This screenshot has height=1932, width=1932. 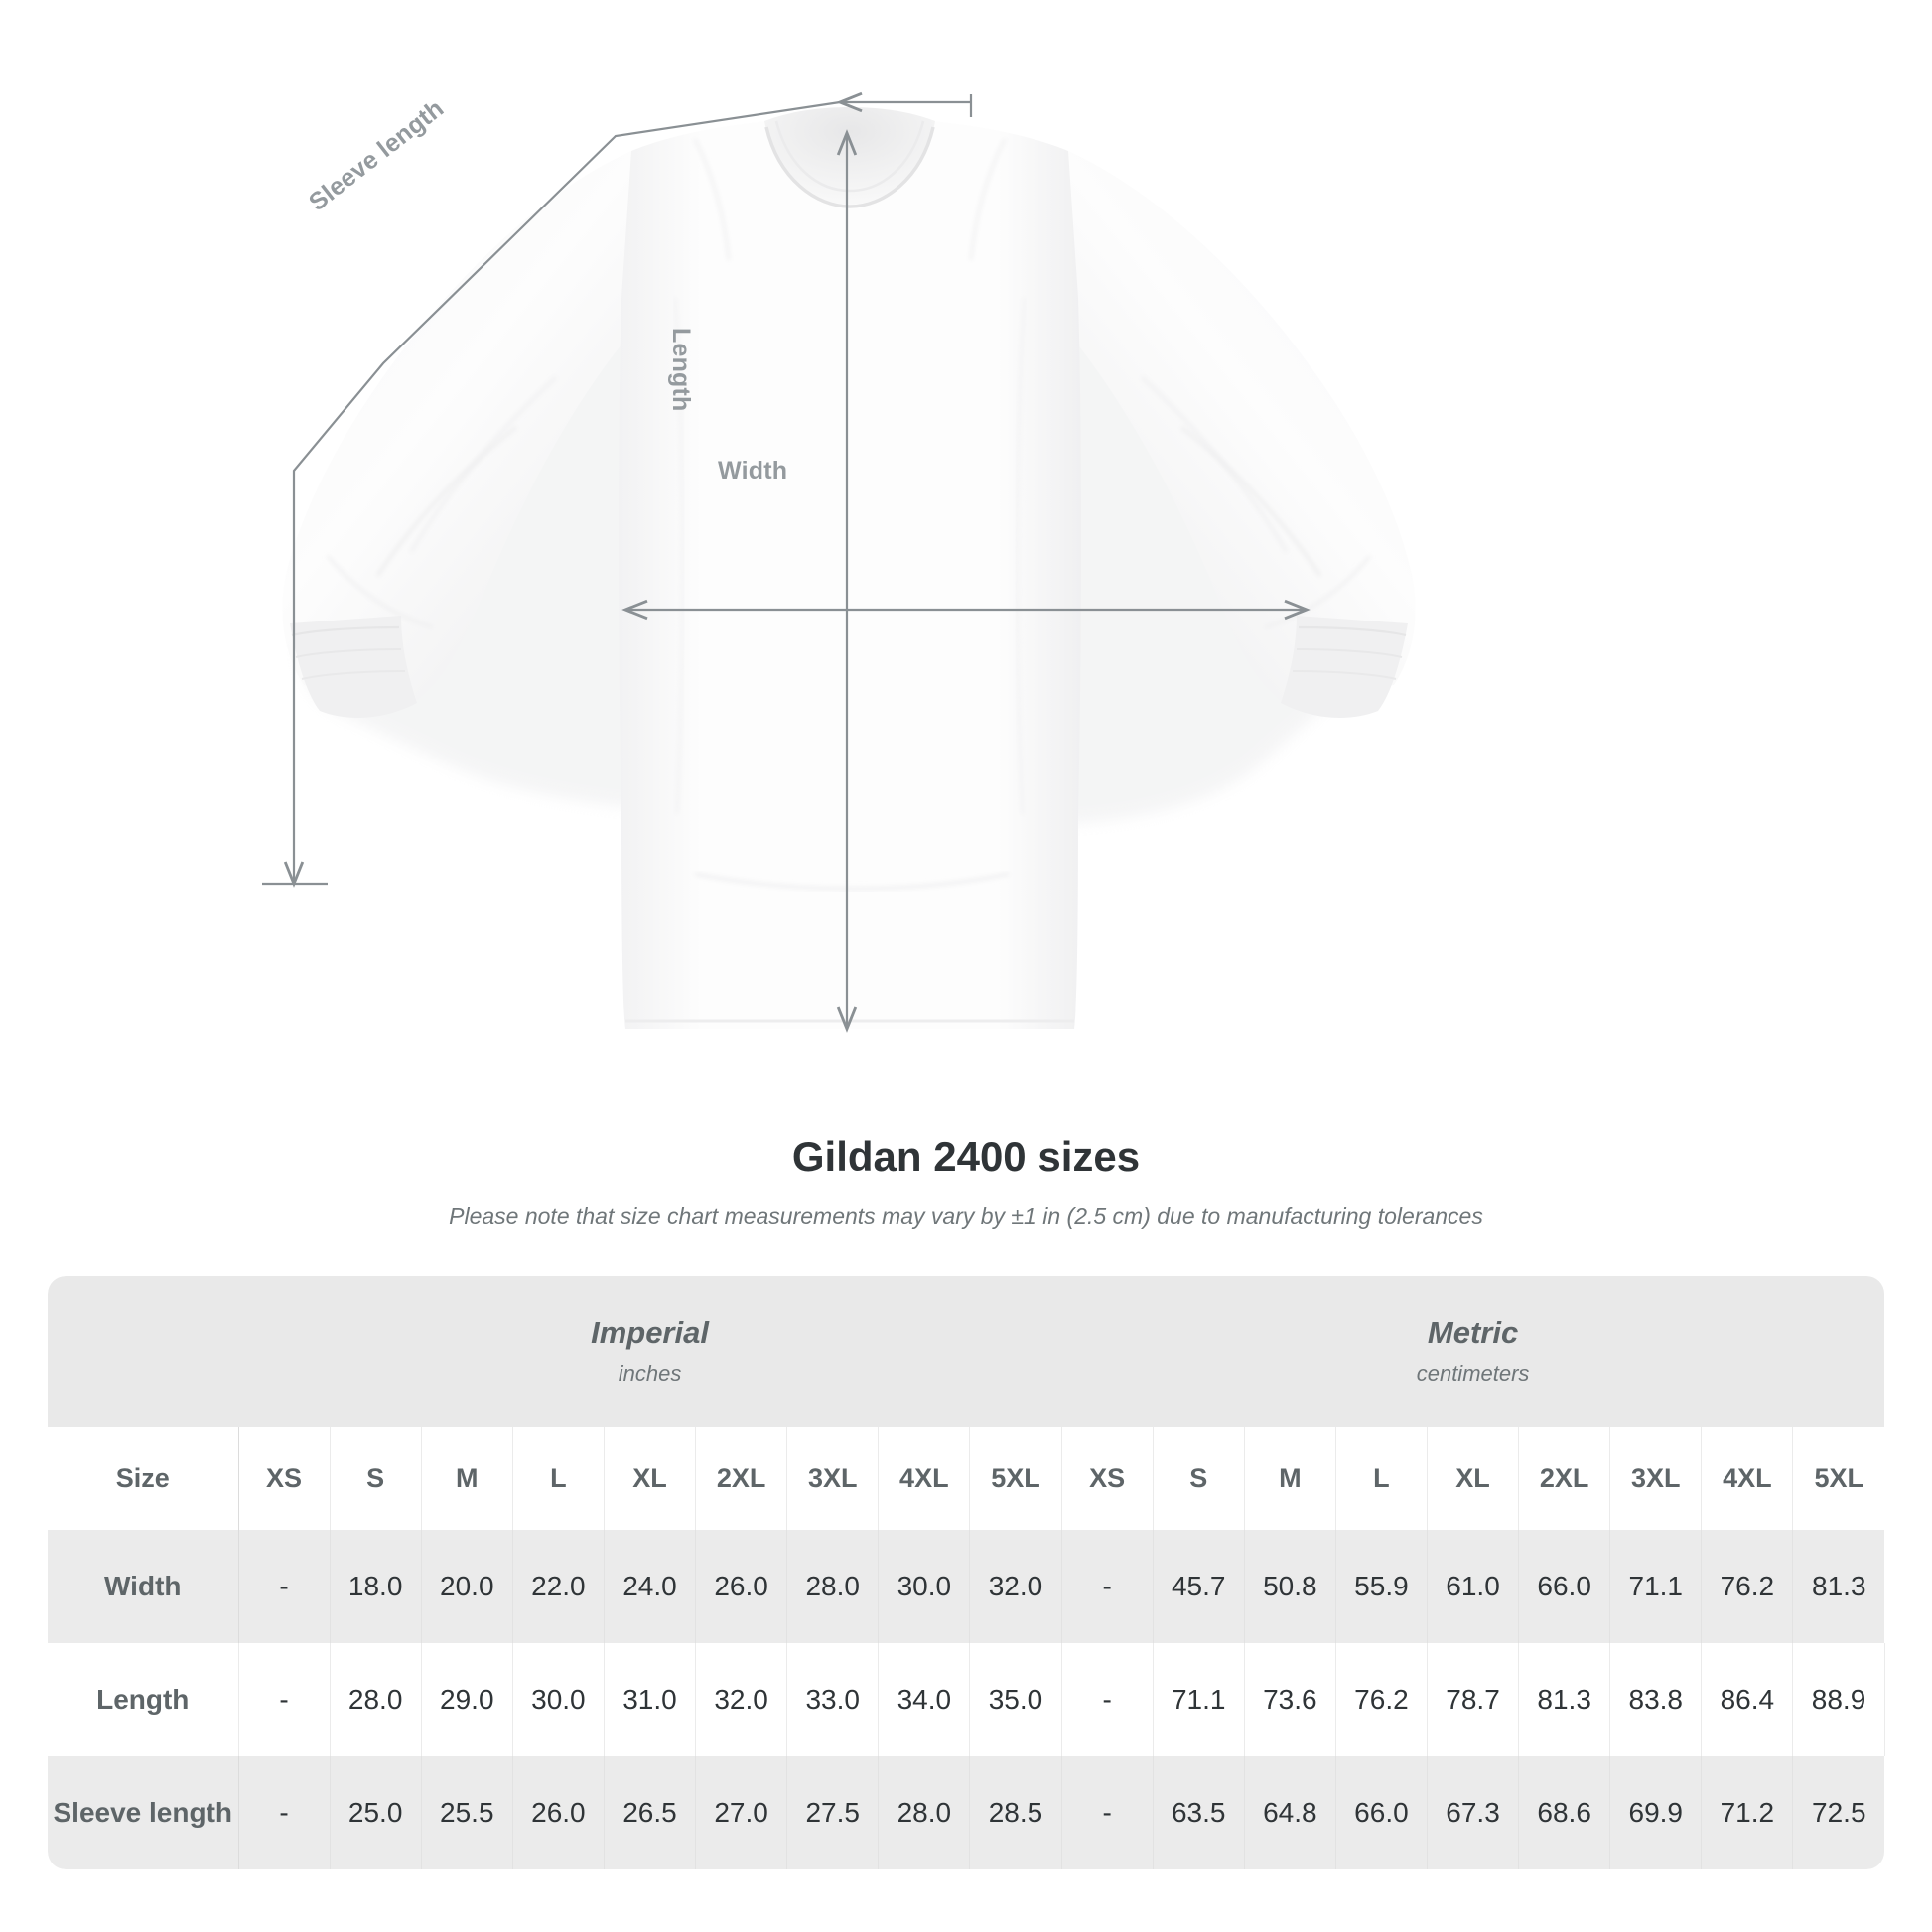 I want to click on cell-length-metric-5xl: 88.9, so click(x=1839, y=1700).